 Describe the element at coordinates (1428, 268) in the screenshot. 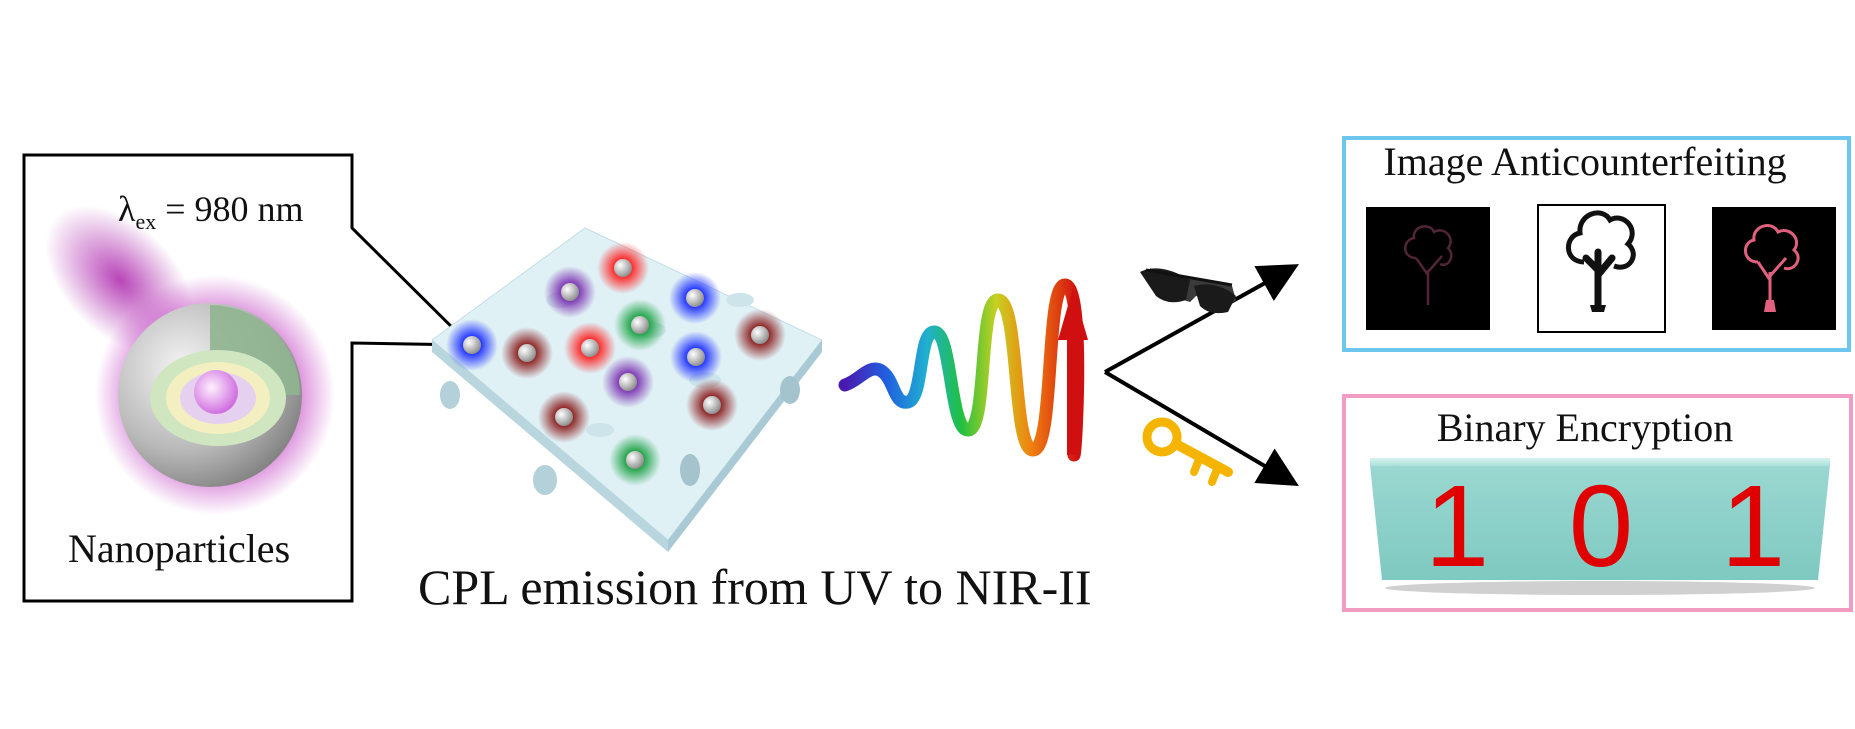

I see `dim-luminescence-image` at that location.